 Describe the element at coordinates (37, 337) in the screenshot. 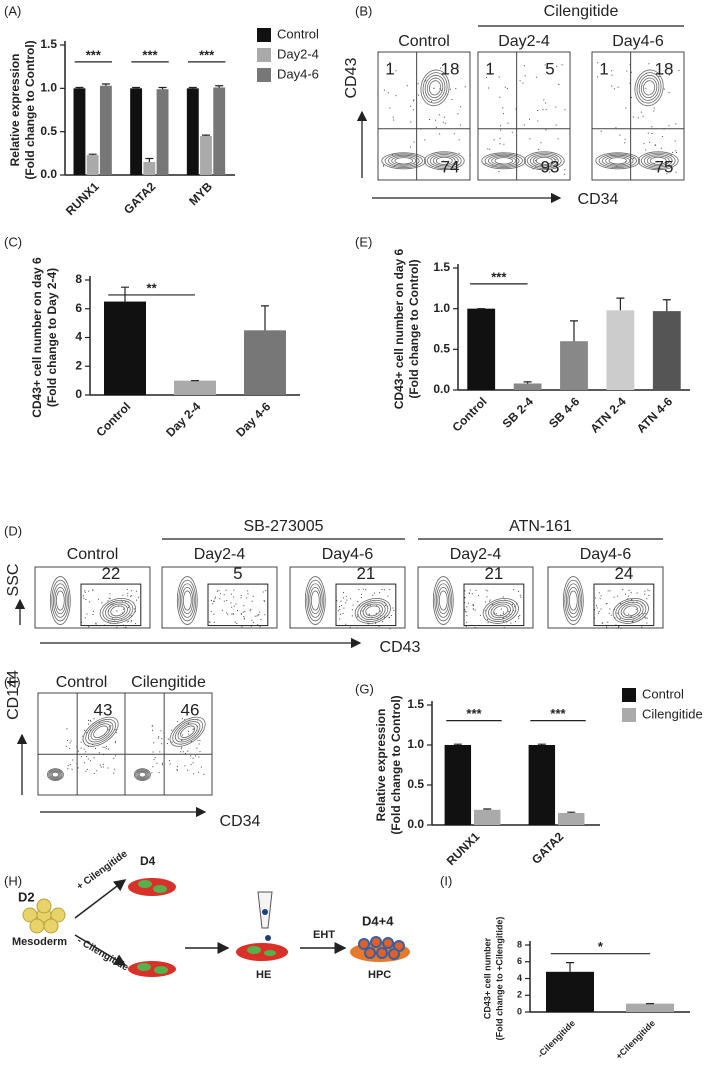

I see `y-axis-label: CD43+ cell number on day 6` at that location.